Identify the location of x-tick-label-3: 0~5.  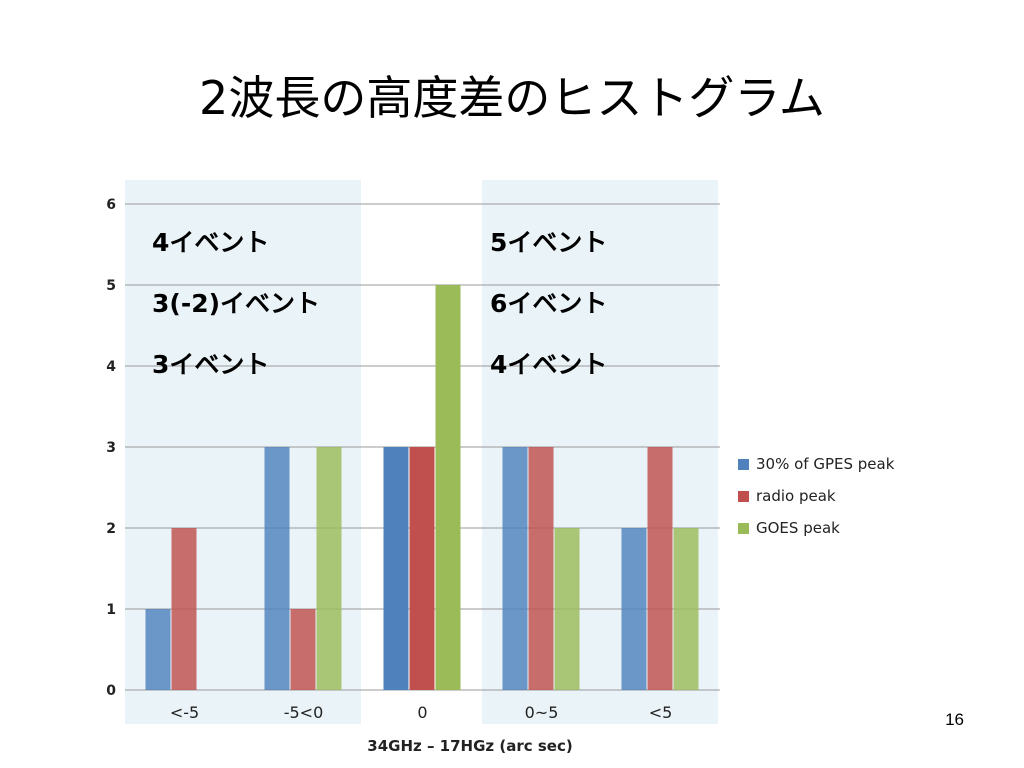
(542, 712).